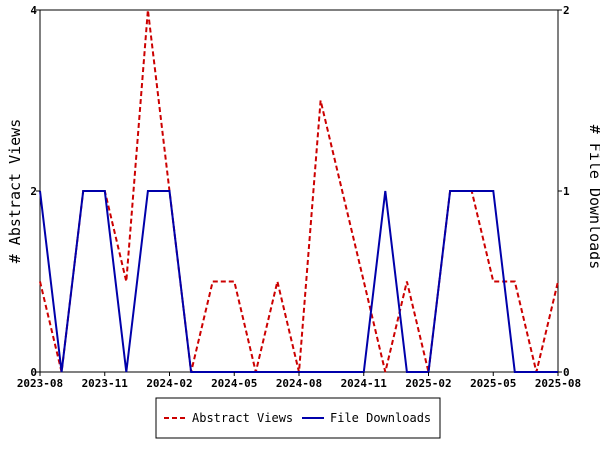  Describe the element at coordinates (105, 383) in the screenshot. I see `x-tick-label: 2023-11` at that location.